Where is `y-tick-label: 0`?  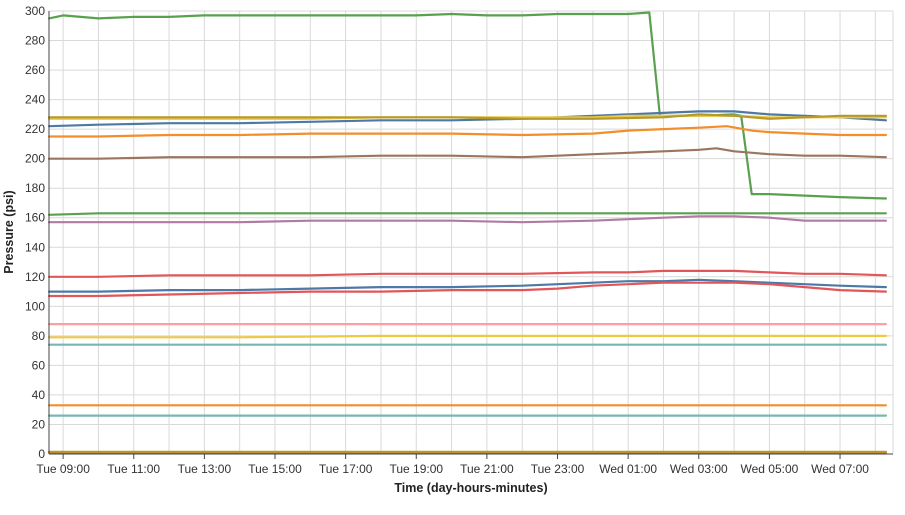
y-tick-label: 0 is located at coordinates (41, 454).